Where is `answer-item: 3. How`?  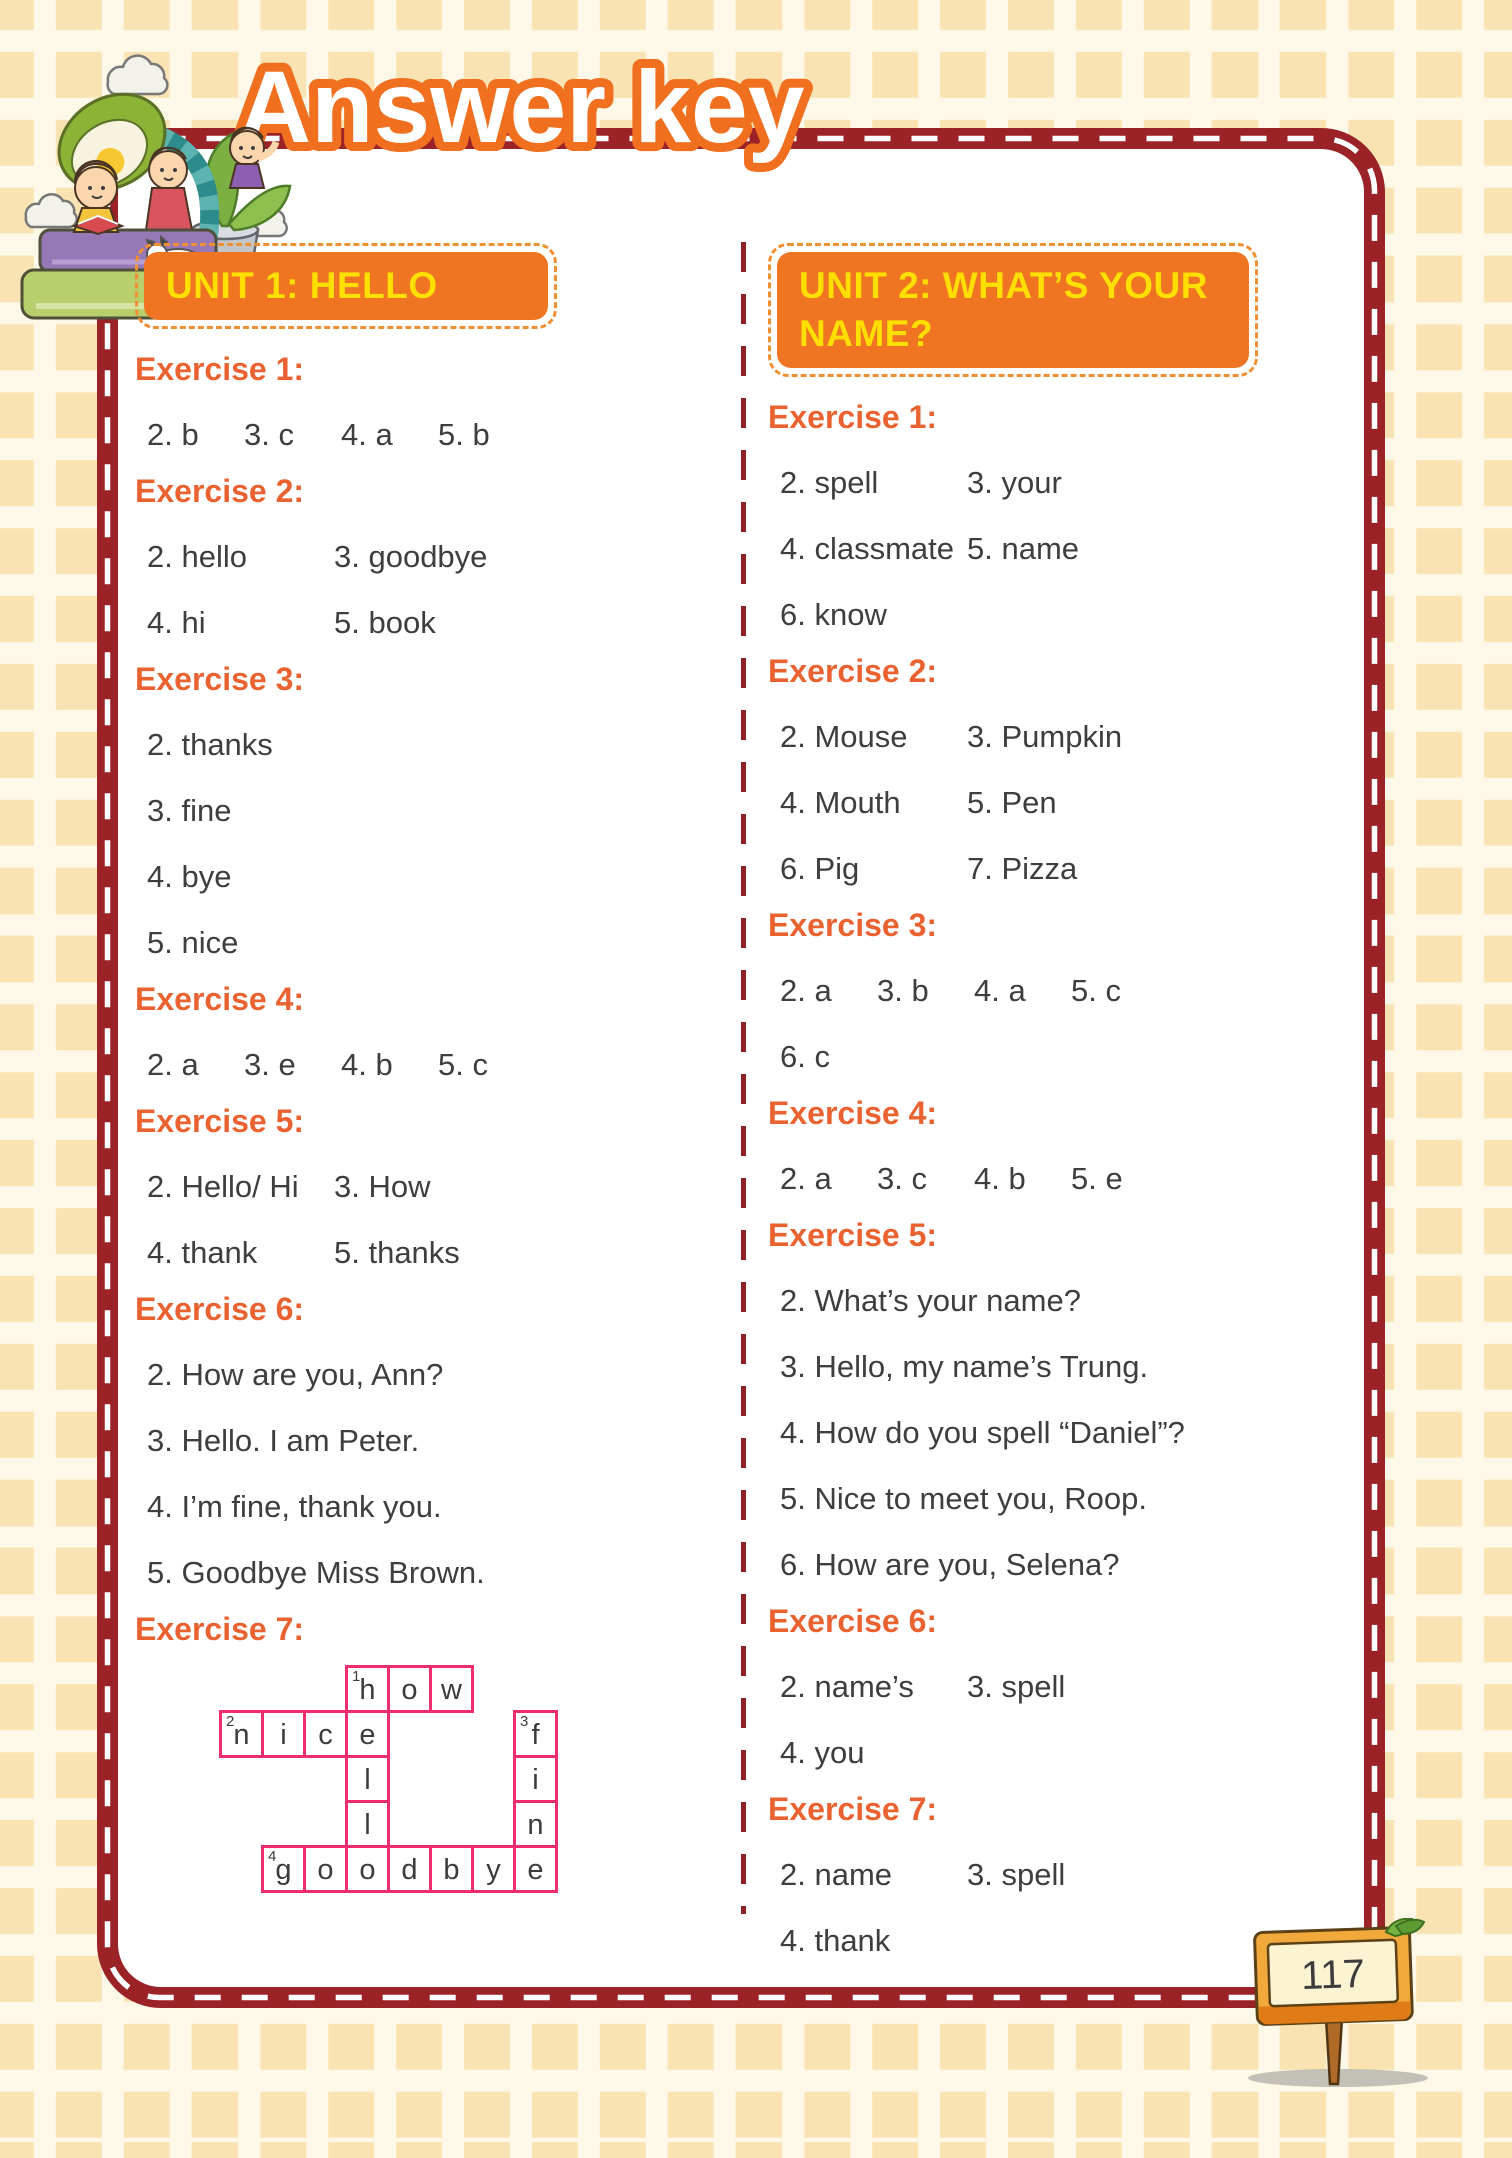 answer-item: 3. How is located at coordinates (382, 1186).